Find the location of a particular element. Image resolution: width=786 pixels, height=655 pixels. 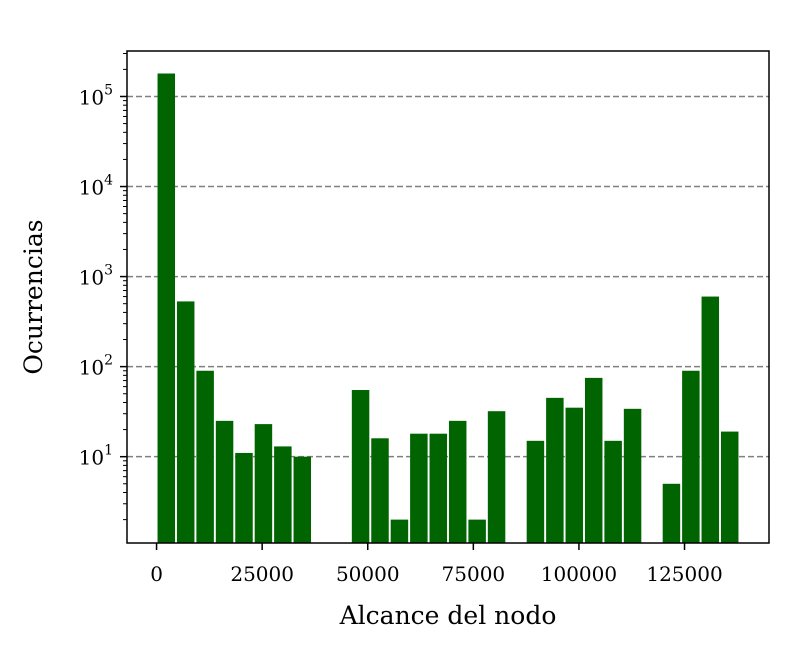

x-tick-label-2: 50000 is located at coordinates (368, 574).